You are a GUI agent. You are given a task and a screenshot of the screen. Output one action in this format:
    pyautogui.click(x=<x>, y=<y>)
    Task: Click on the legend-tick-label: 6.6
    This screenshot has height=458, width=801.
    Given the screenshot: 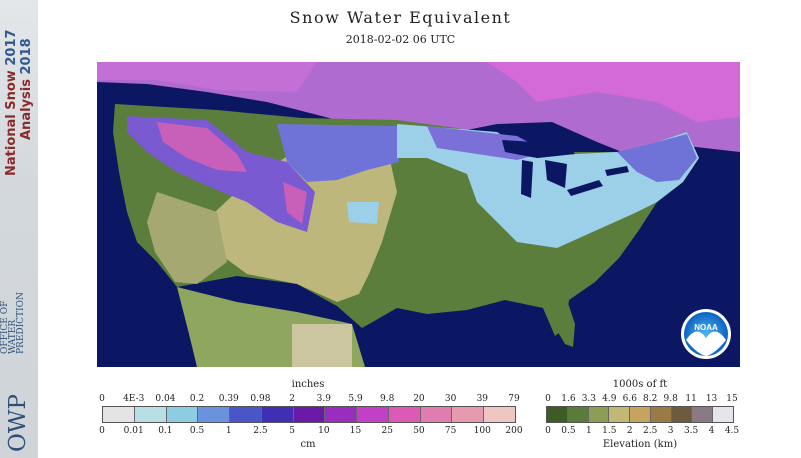 What is the action you would take?
    pyautogui.click(x=629, y=399)
    